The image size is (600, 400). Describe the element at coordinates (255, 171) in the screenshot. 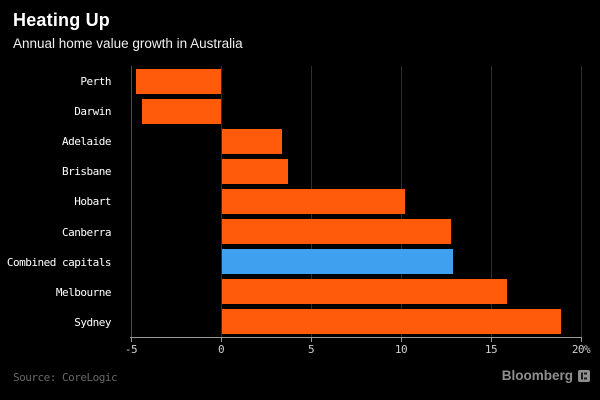

I see `bar-brisbane` at that location.